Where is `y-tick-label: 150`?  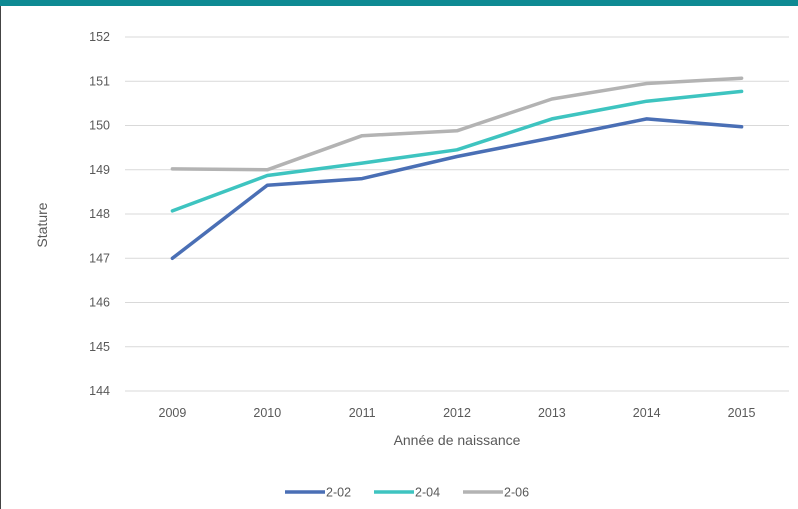 y-tick-label: 150 is located at coordinates (99, 126).